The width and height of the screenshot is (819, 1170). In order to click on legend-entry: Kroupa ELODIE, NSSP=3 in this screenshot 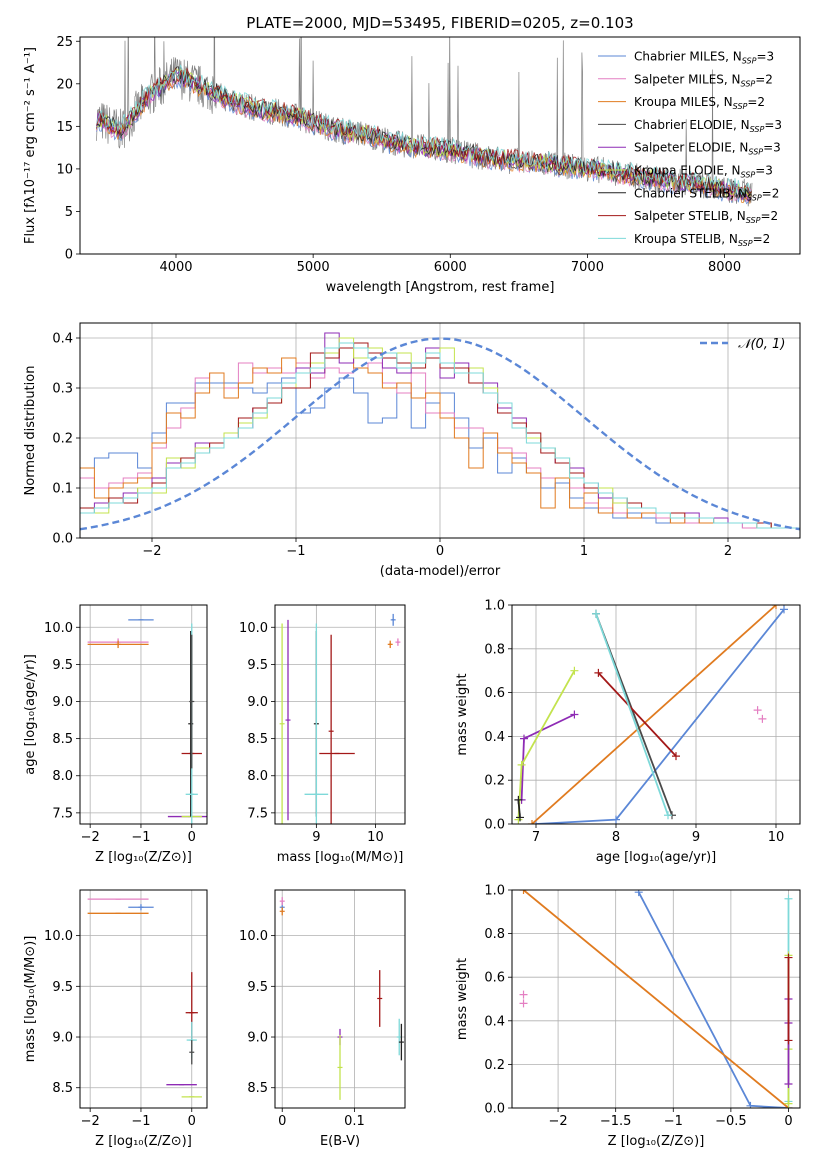, I will do `click(703, 172)`.